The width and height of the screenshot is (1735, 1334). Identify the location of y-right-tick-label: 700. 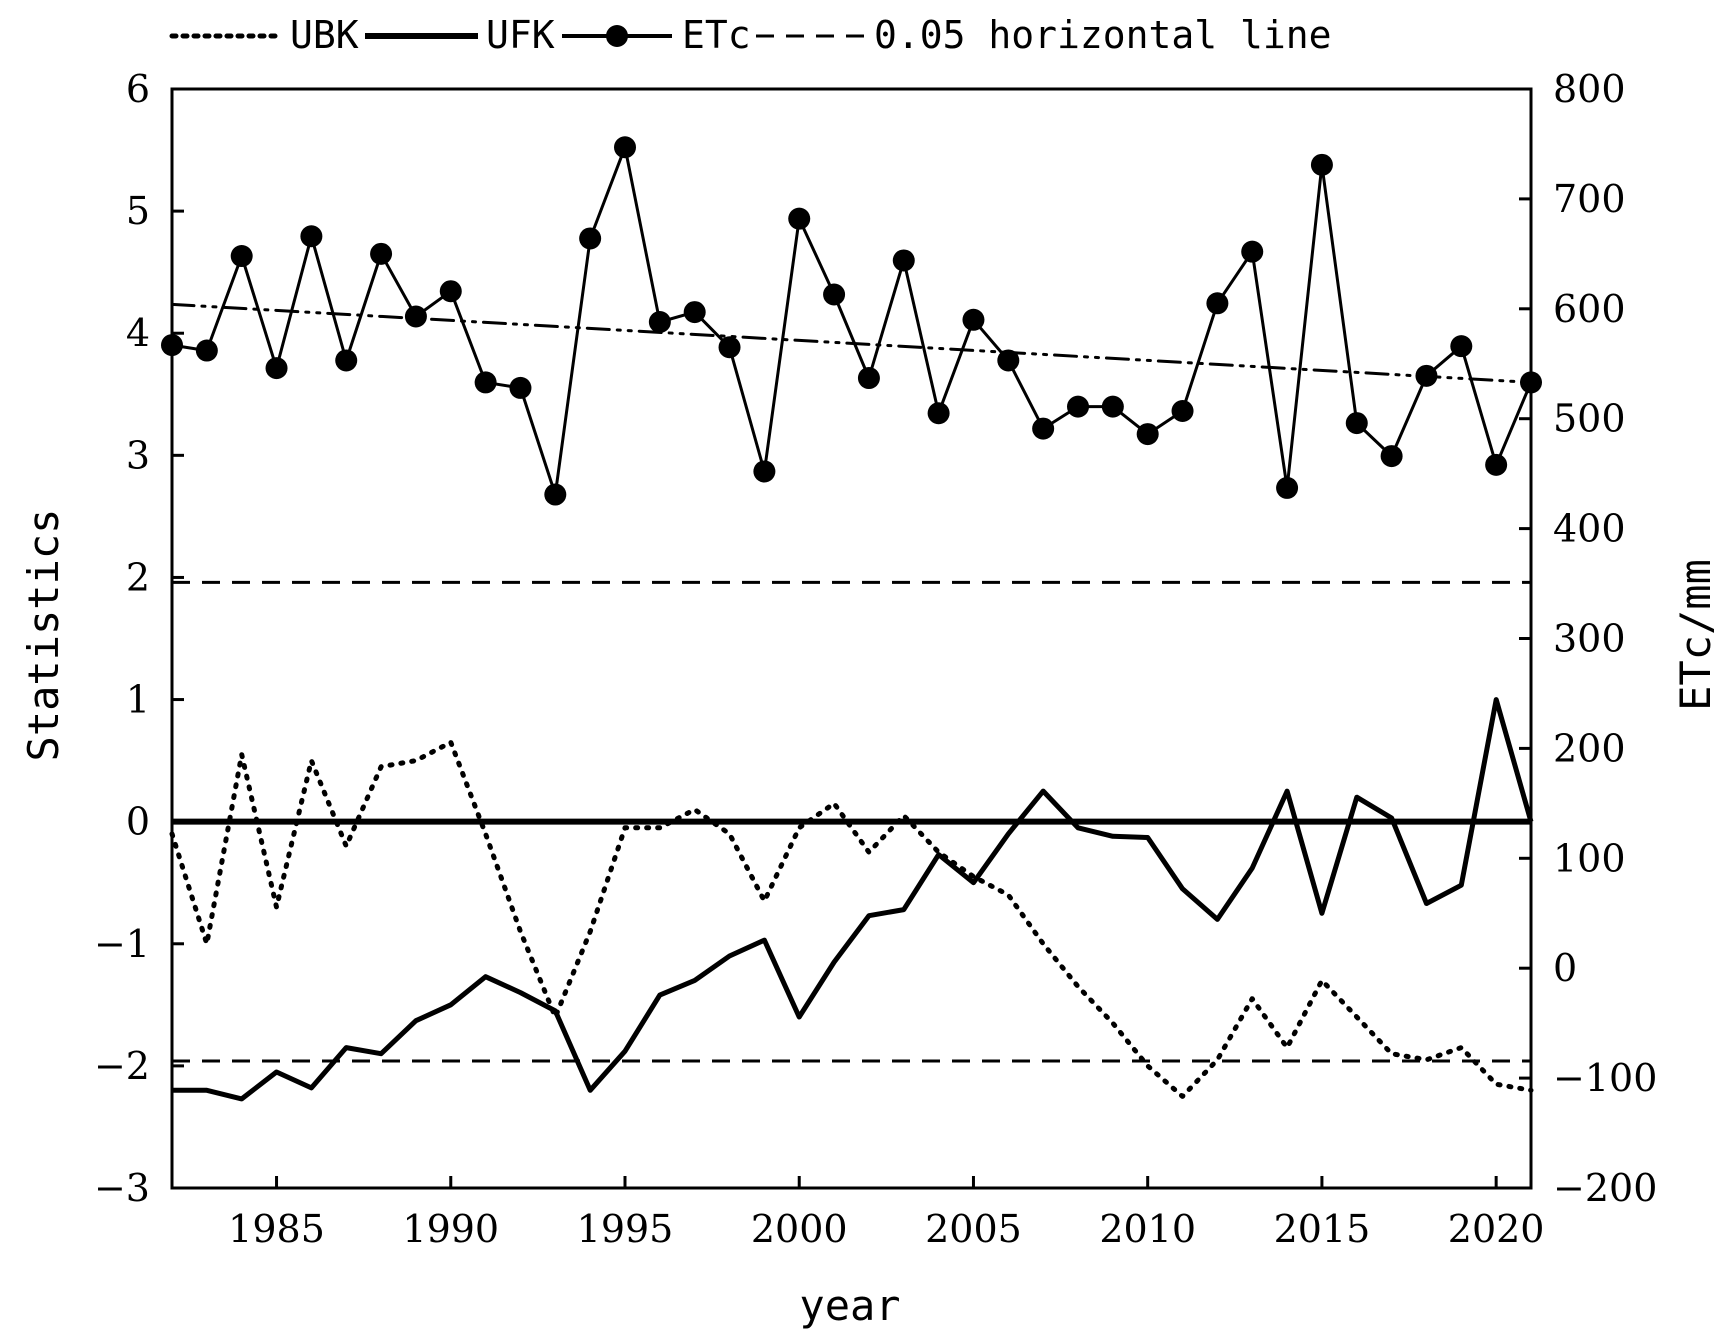
(1589, 199).